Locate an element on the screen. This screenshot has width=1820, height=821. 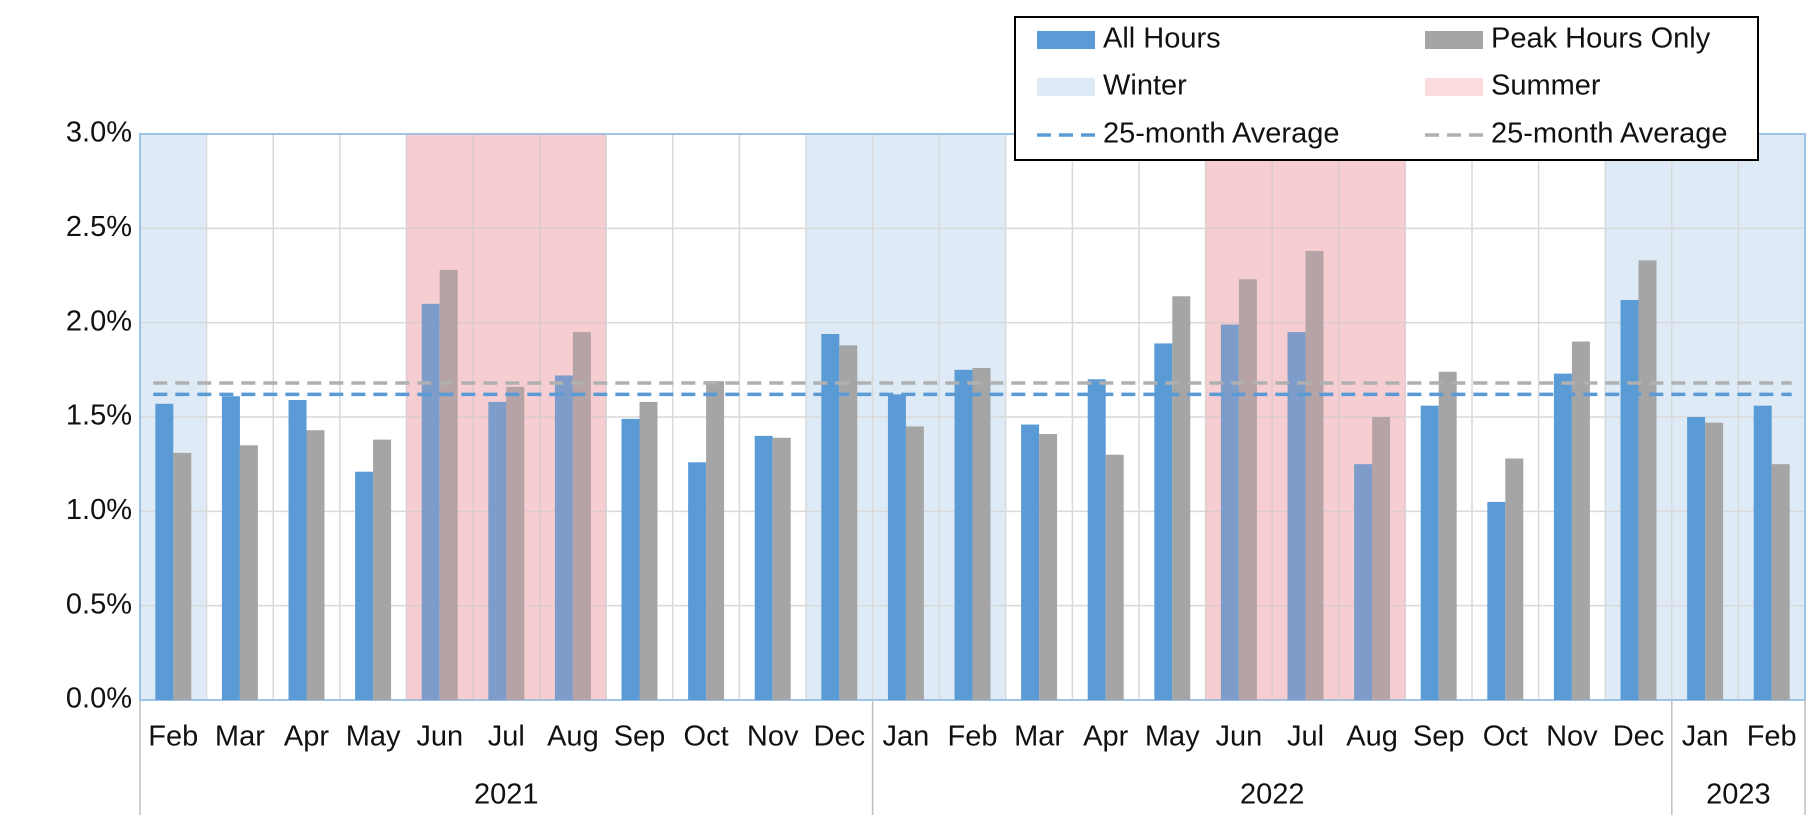
y-tick-label: 3.0% is located at coordinates (99, 133).